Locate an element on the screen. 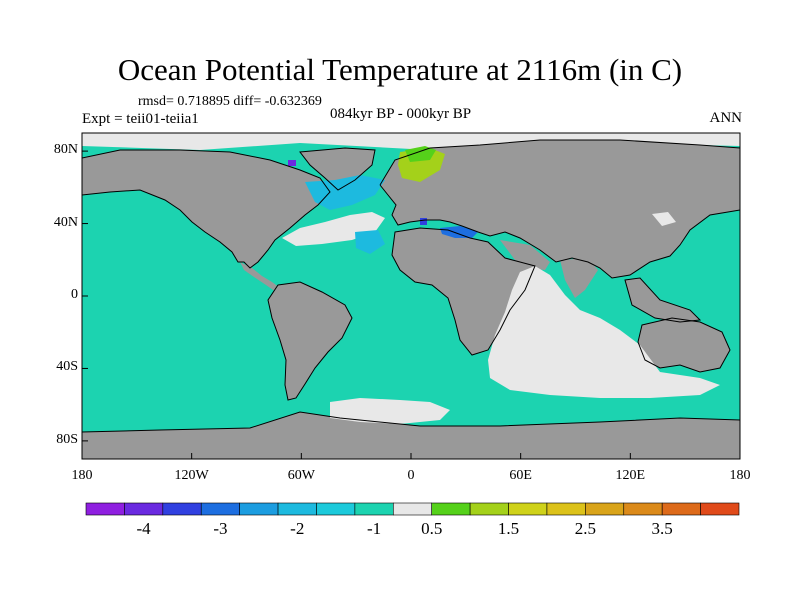 The width and height of the screenshot is (800, 600). lat-tick-label: 80S is located at coordinates (67, 439).